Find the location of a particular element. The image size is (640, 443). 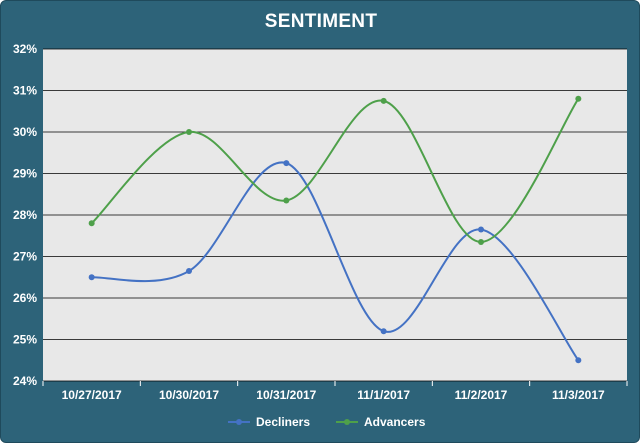

x-tick-label: 11/1/2017 is located at coordinates (383, 395).